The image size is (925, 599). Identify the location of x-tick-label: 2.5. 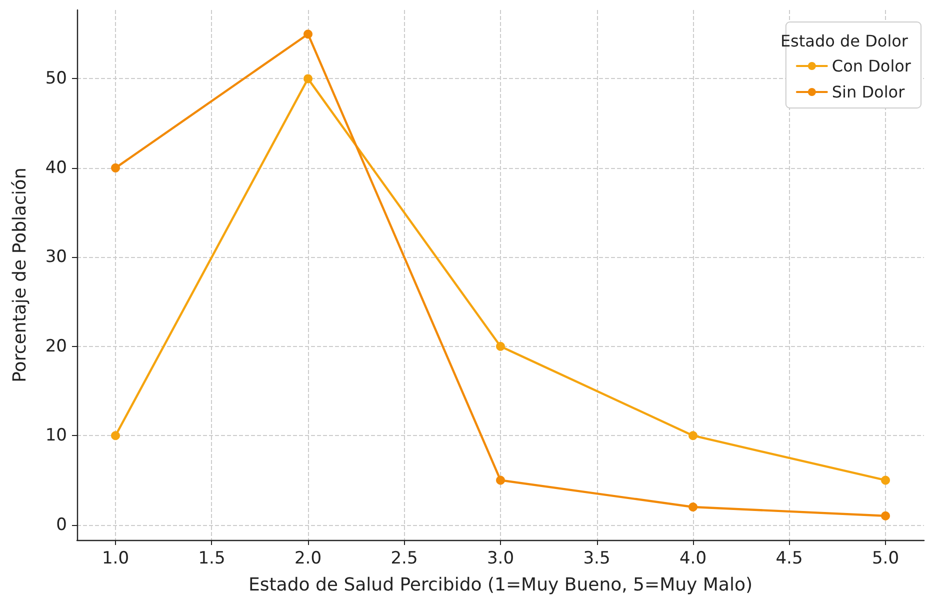
(404, 558).